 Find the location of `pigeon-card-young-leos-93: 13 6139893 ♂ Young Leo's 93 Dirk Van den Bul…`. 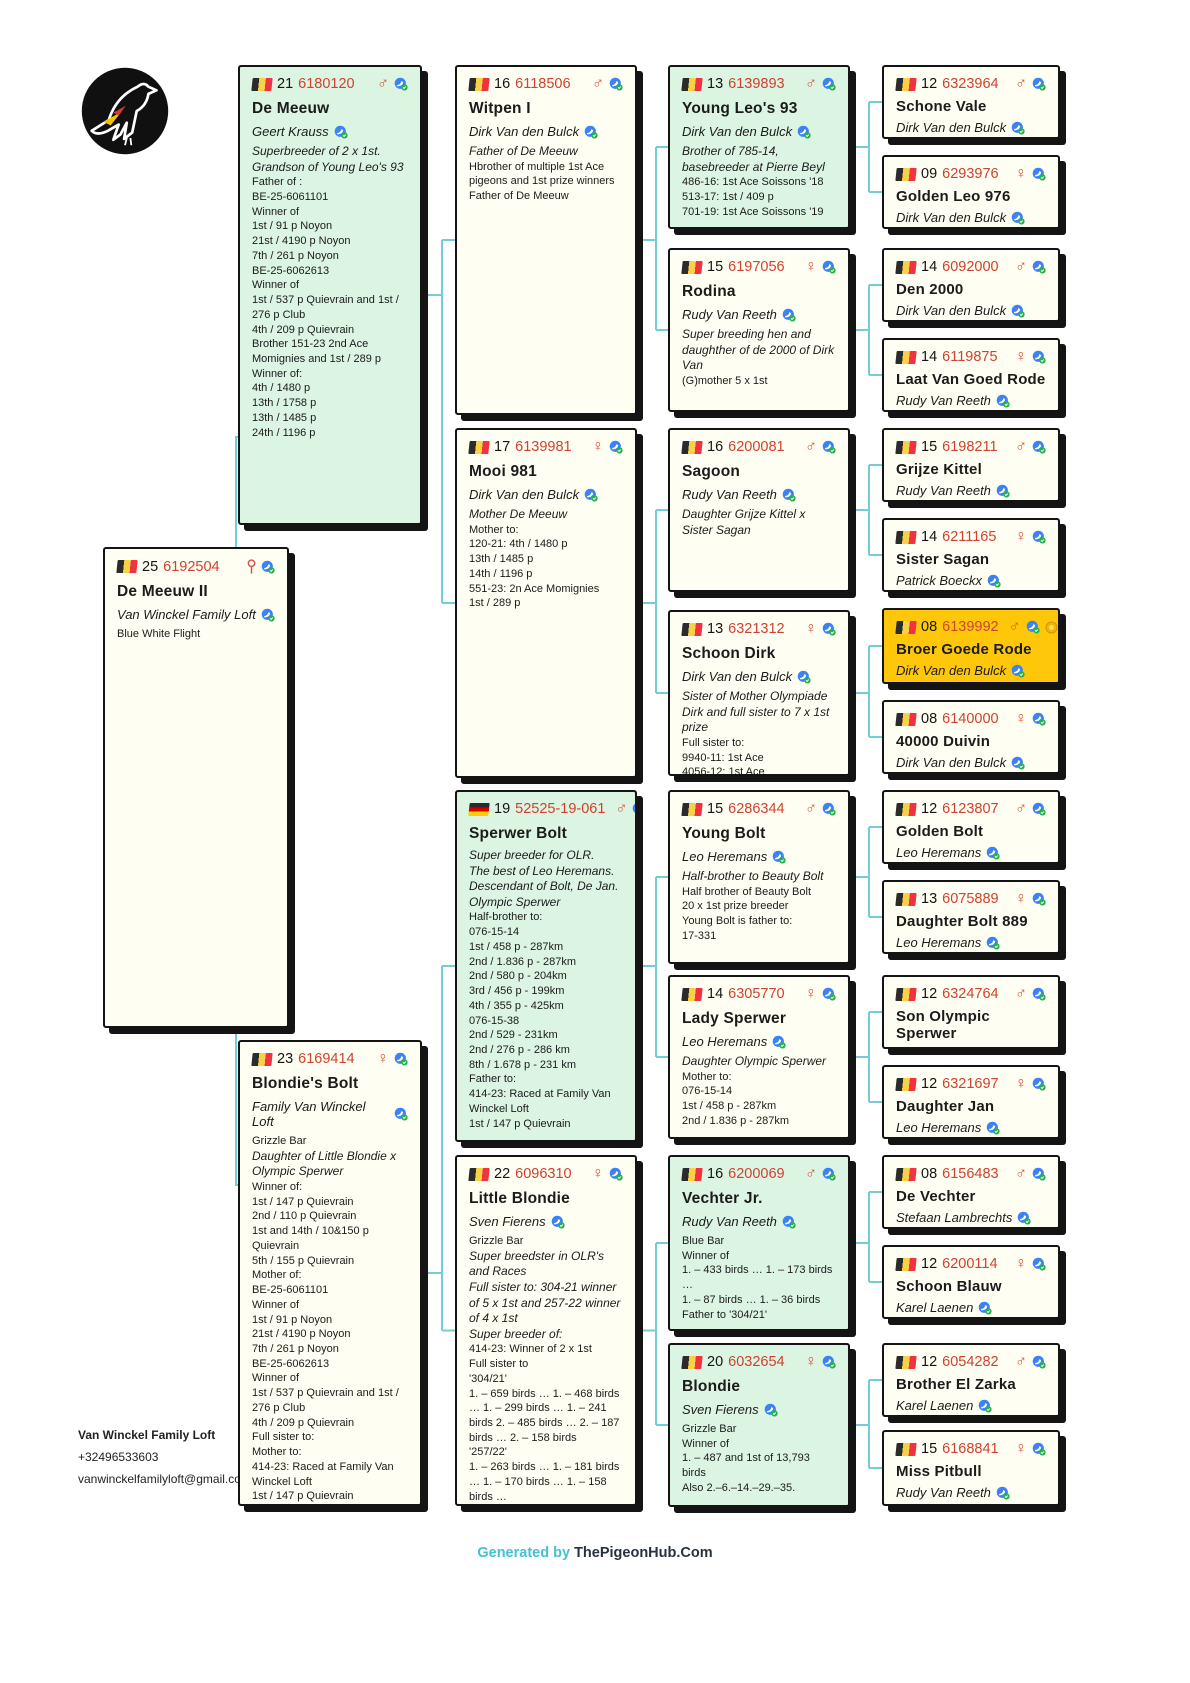

pigeon-card-young-leos-93: 13 6139893 ♂ Young Leo's 93 Dirk Van den Bul… is located at coordinates (759, 147).